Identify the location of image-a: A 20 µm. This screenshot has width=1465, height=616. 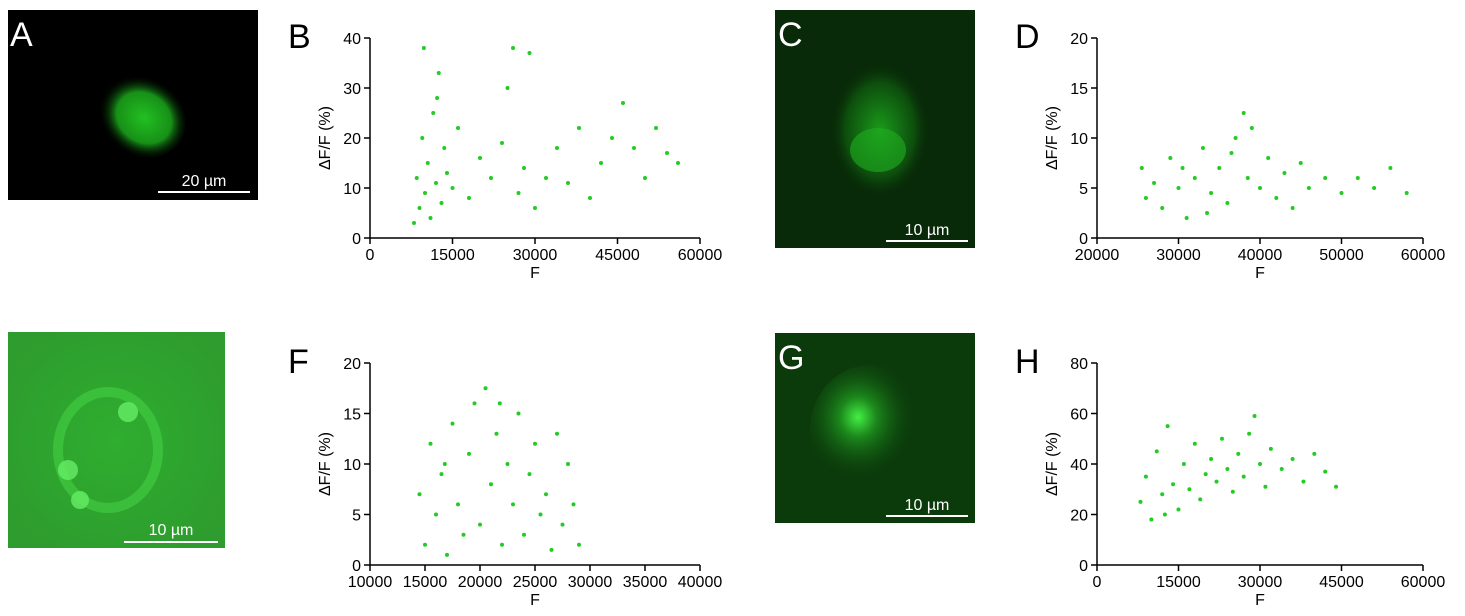
(133, 105).